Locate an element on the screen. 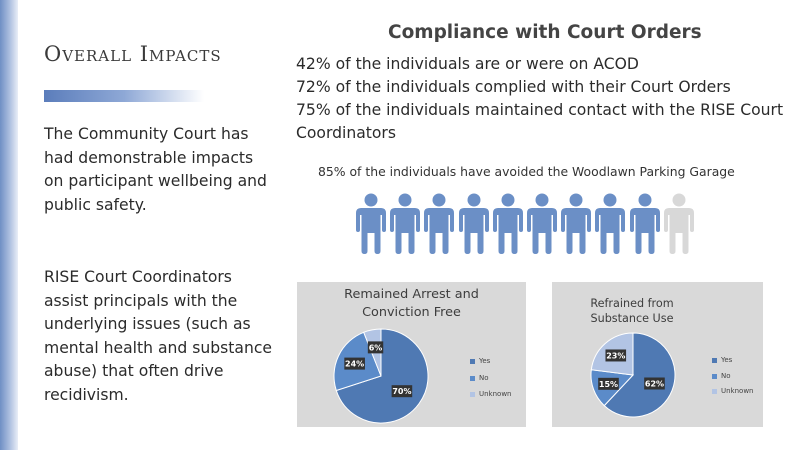  data-label-unknown: 23% is located at coordinates (615, 355).